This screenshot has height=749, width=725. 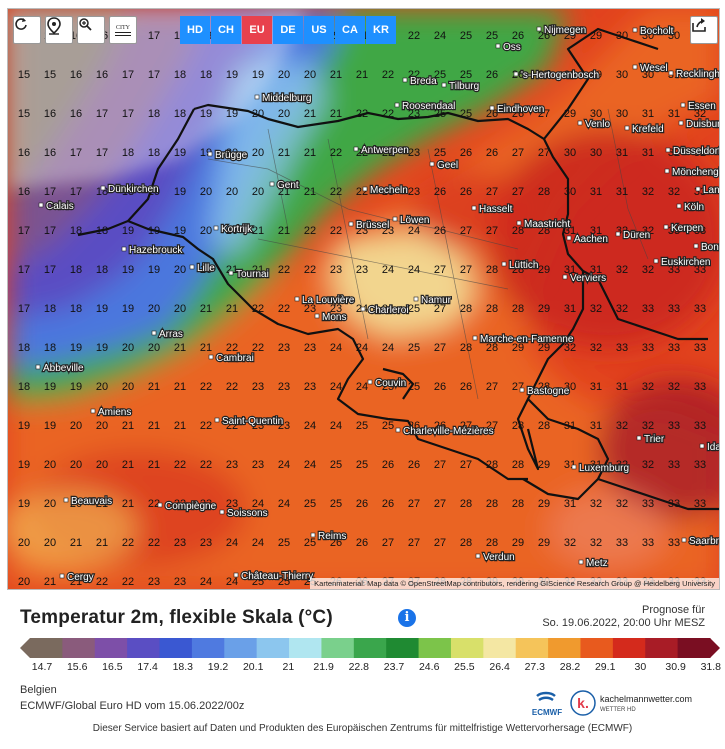 What do you see at coordinates (596, 348) in the screenshot?
I see `grid-value: 32` at bounding box center [596, 348].